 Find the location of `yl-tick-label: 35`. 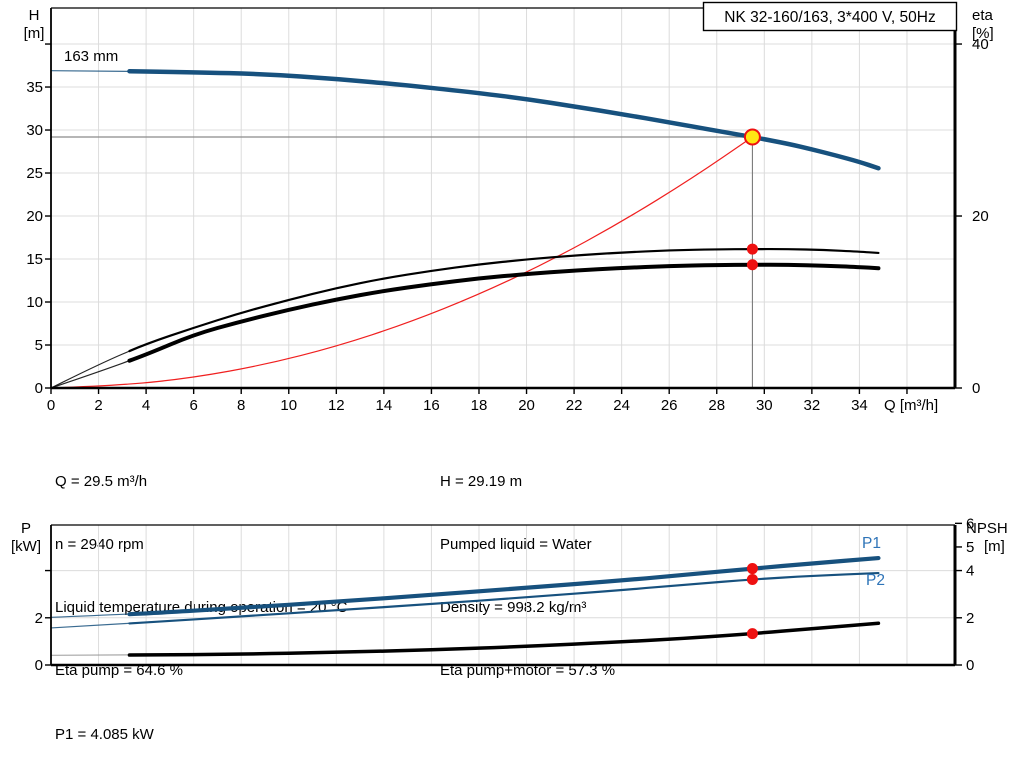

yl-tick-label: 35 is located at coordinates (34, 87).